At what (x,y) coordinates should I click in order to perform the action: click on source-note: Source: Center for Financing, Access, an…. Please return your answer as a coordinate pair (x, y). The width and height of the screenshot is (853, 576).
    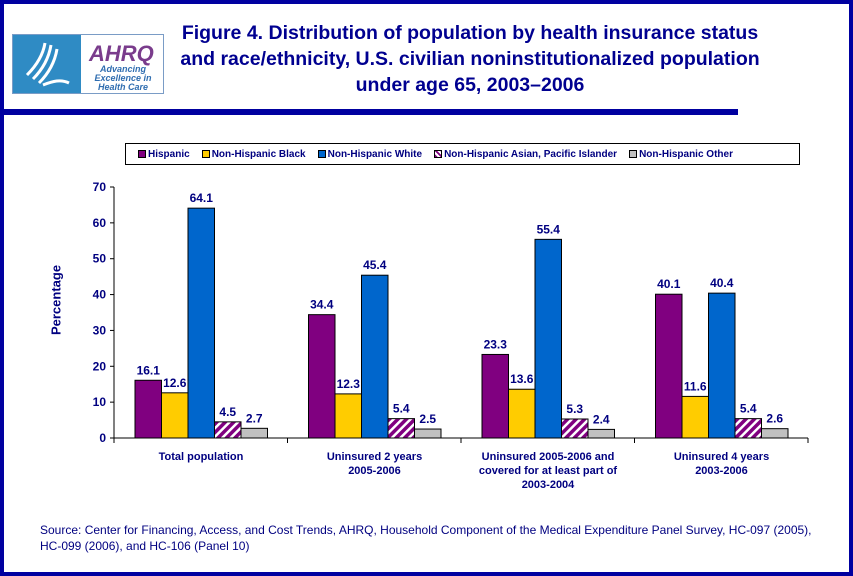
    Looking at the image, I should click on (426, 538).